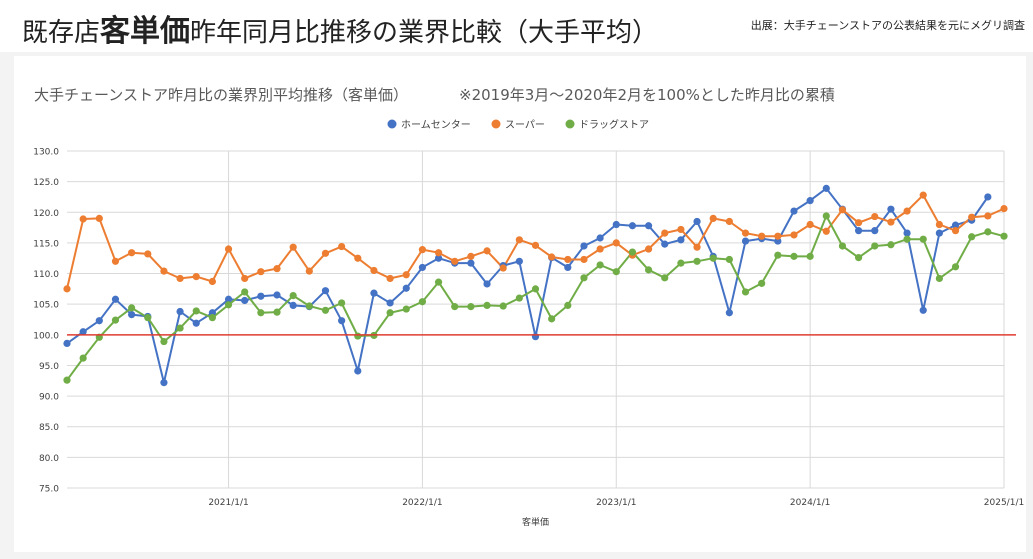  Describe the element at coordinates (46, 275) in the screenshot. I see `y-tick-label: 110.0` at that location.